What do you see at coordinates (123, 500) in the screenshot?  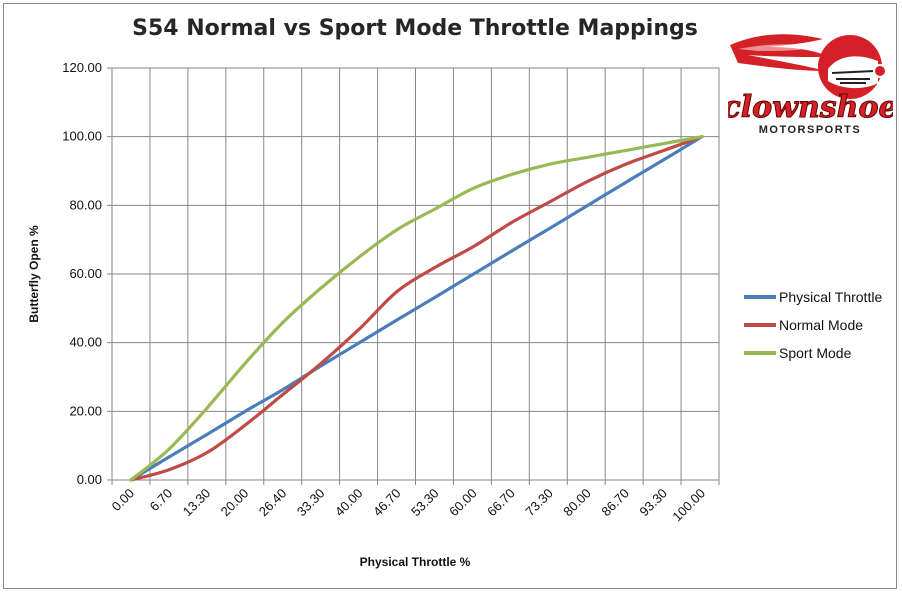 I see `x-tick-label: 0.00` at bounding box center [123, 500].